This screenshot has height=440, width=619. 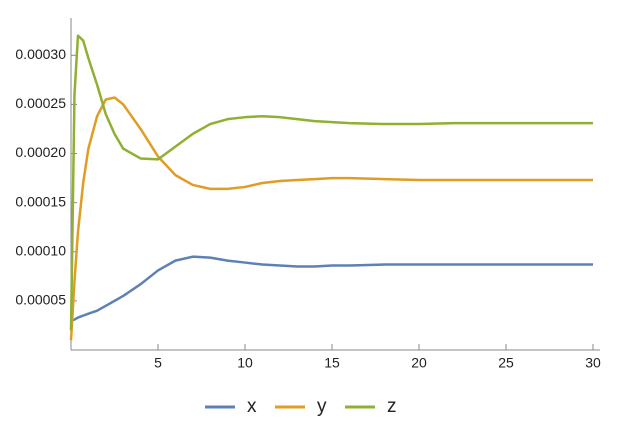 I want to click on x-tick-label: 20, so click(x=419, y=363).